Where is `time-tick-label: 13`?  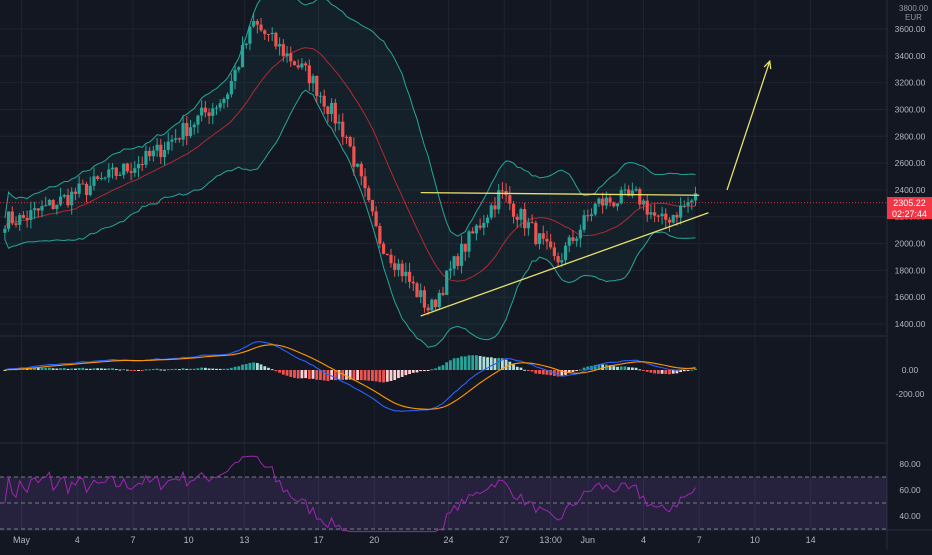
time-tick-label: 13 is located at coordinates (244, 540).